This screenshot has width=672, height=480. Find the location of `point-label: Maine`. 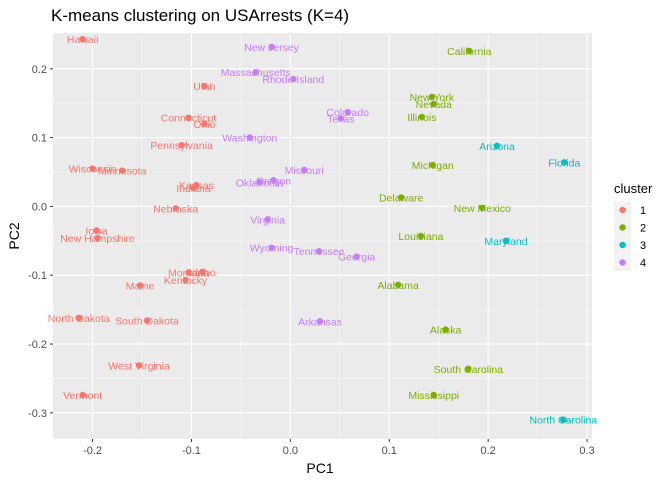

point-label: Maine is located at coordinates (140, 287).